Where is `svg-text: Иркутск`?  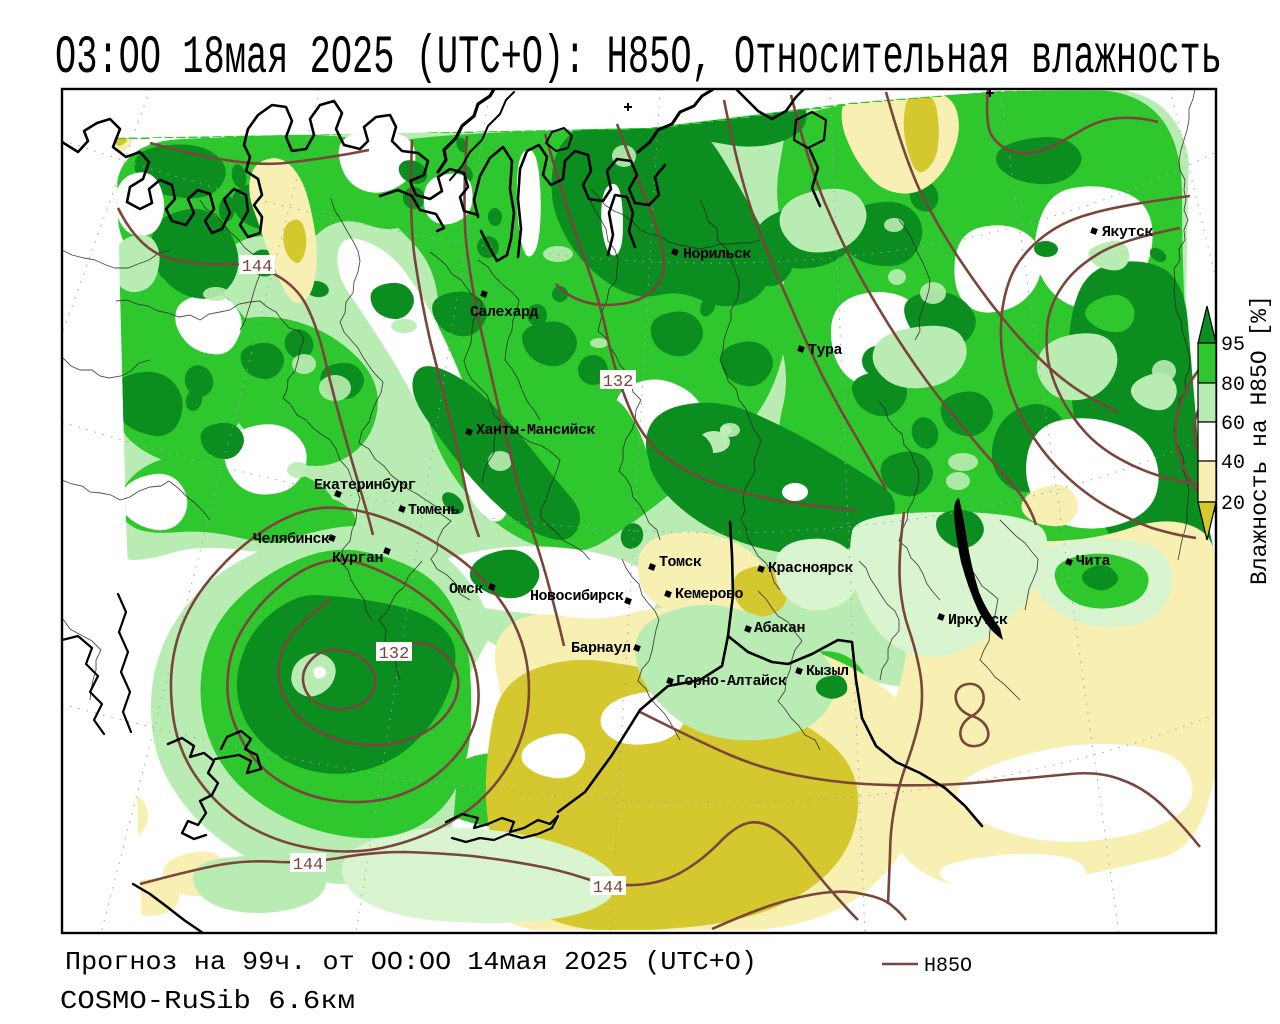 svg-text: Иркутск is located at coordinates (978, 620).